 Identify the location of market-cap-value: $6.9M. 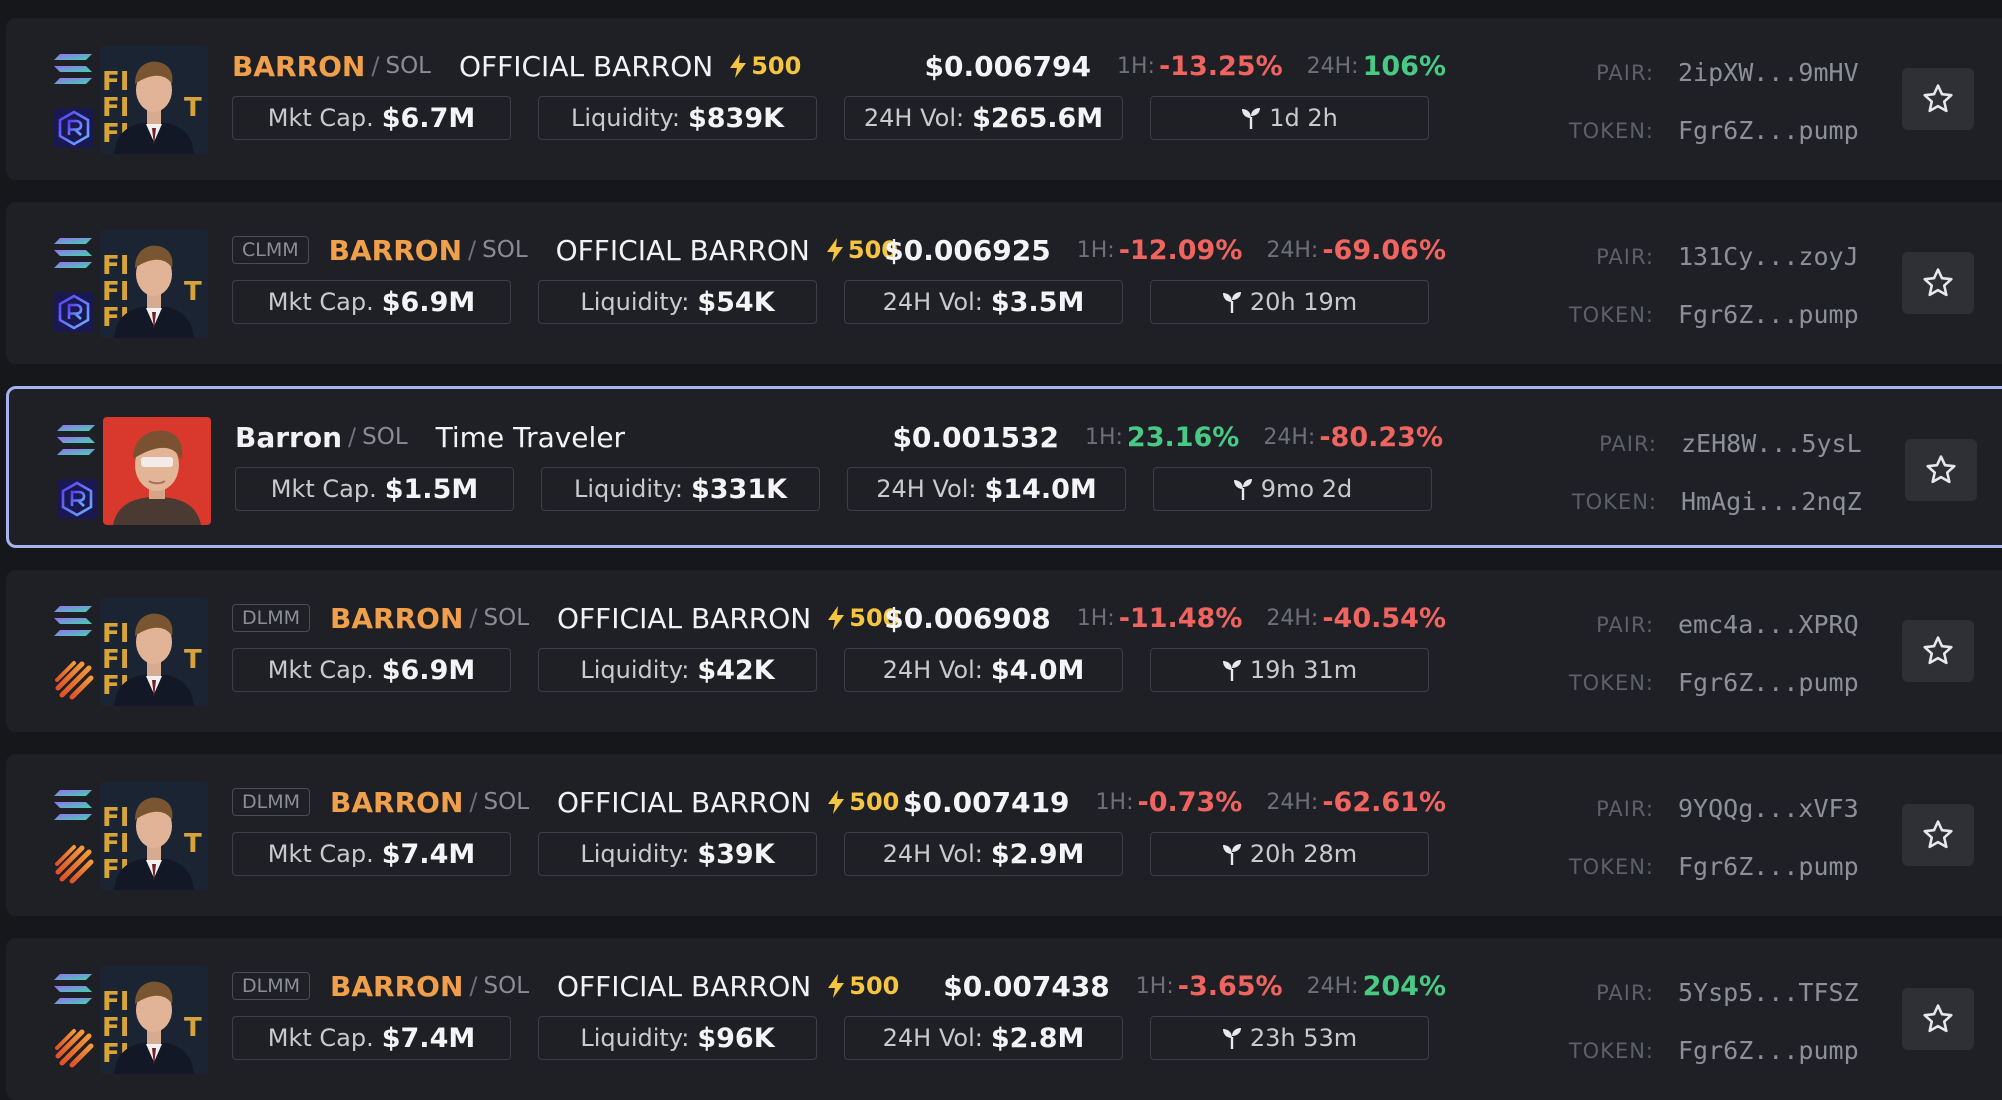
(428, 670).